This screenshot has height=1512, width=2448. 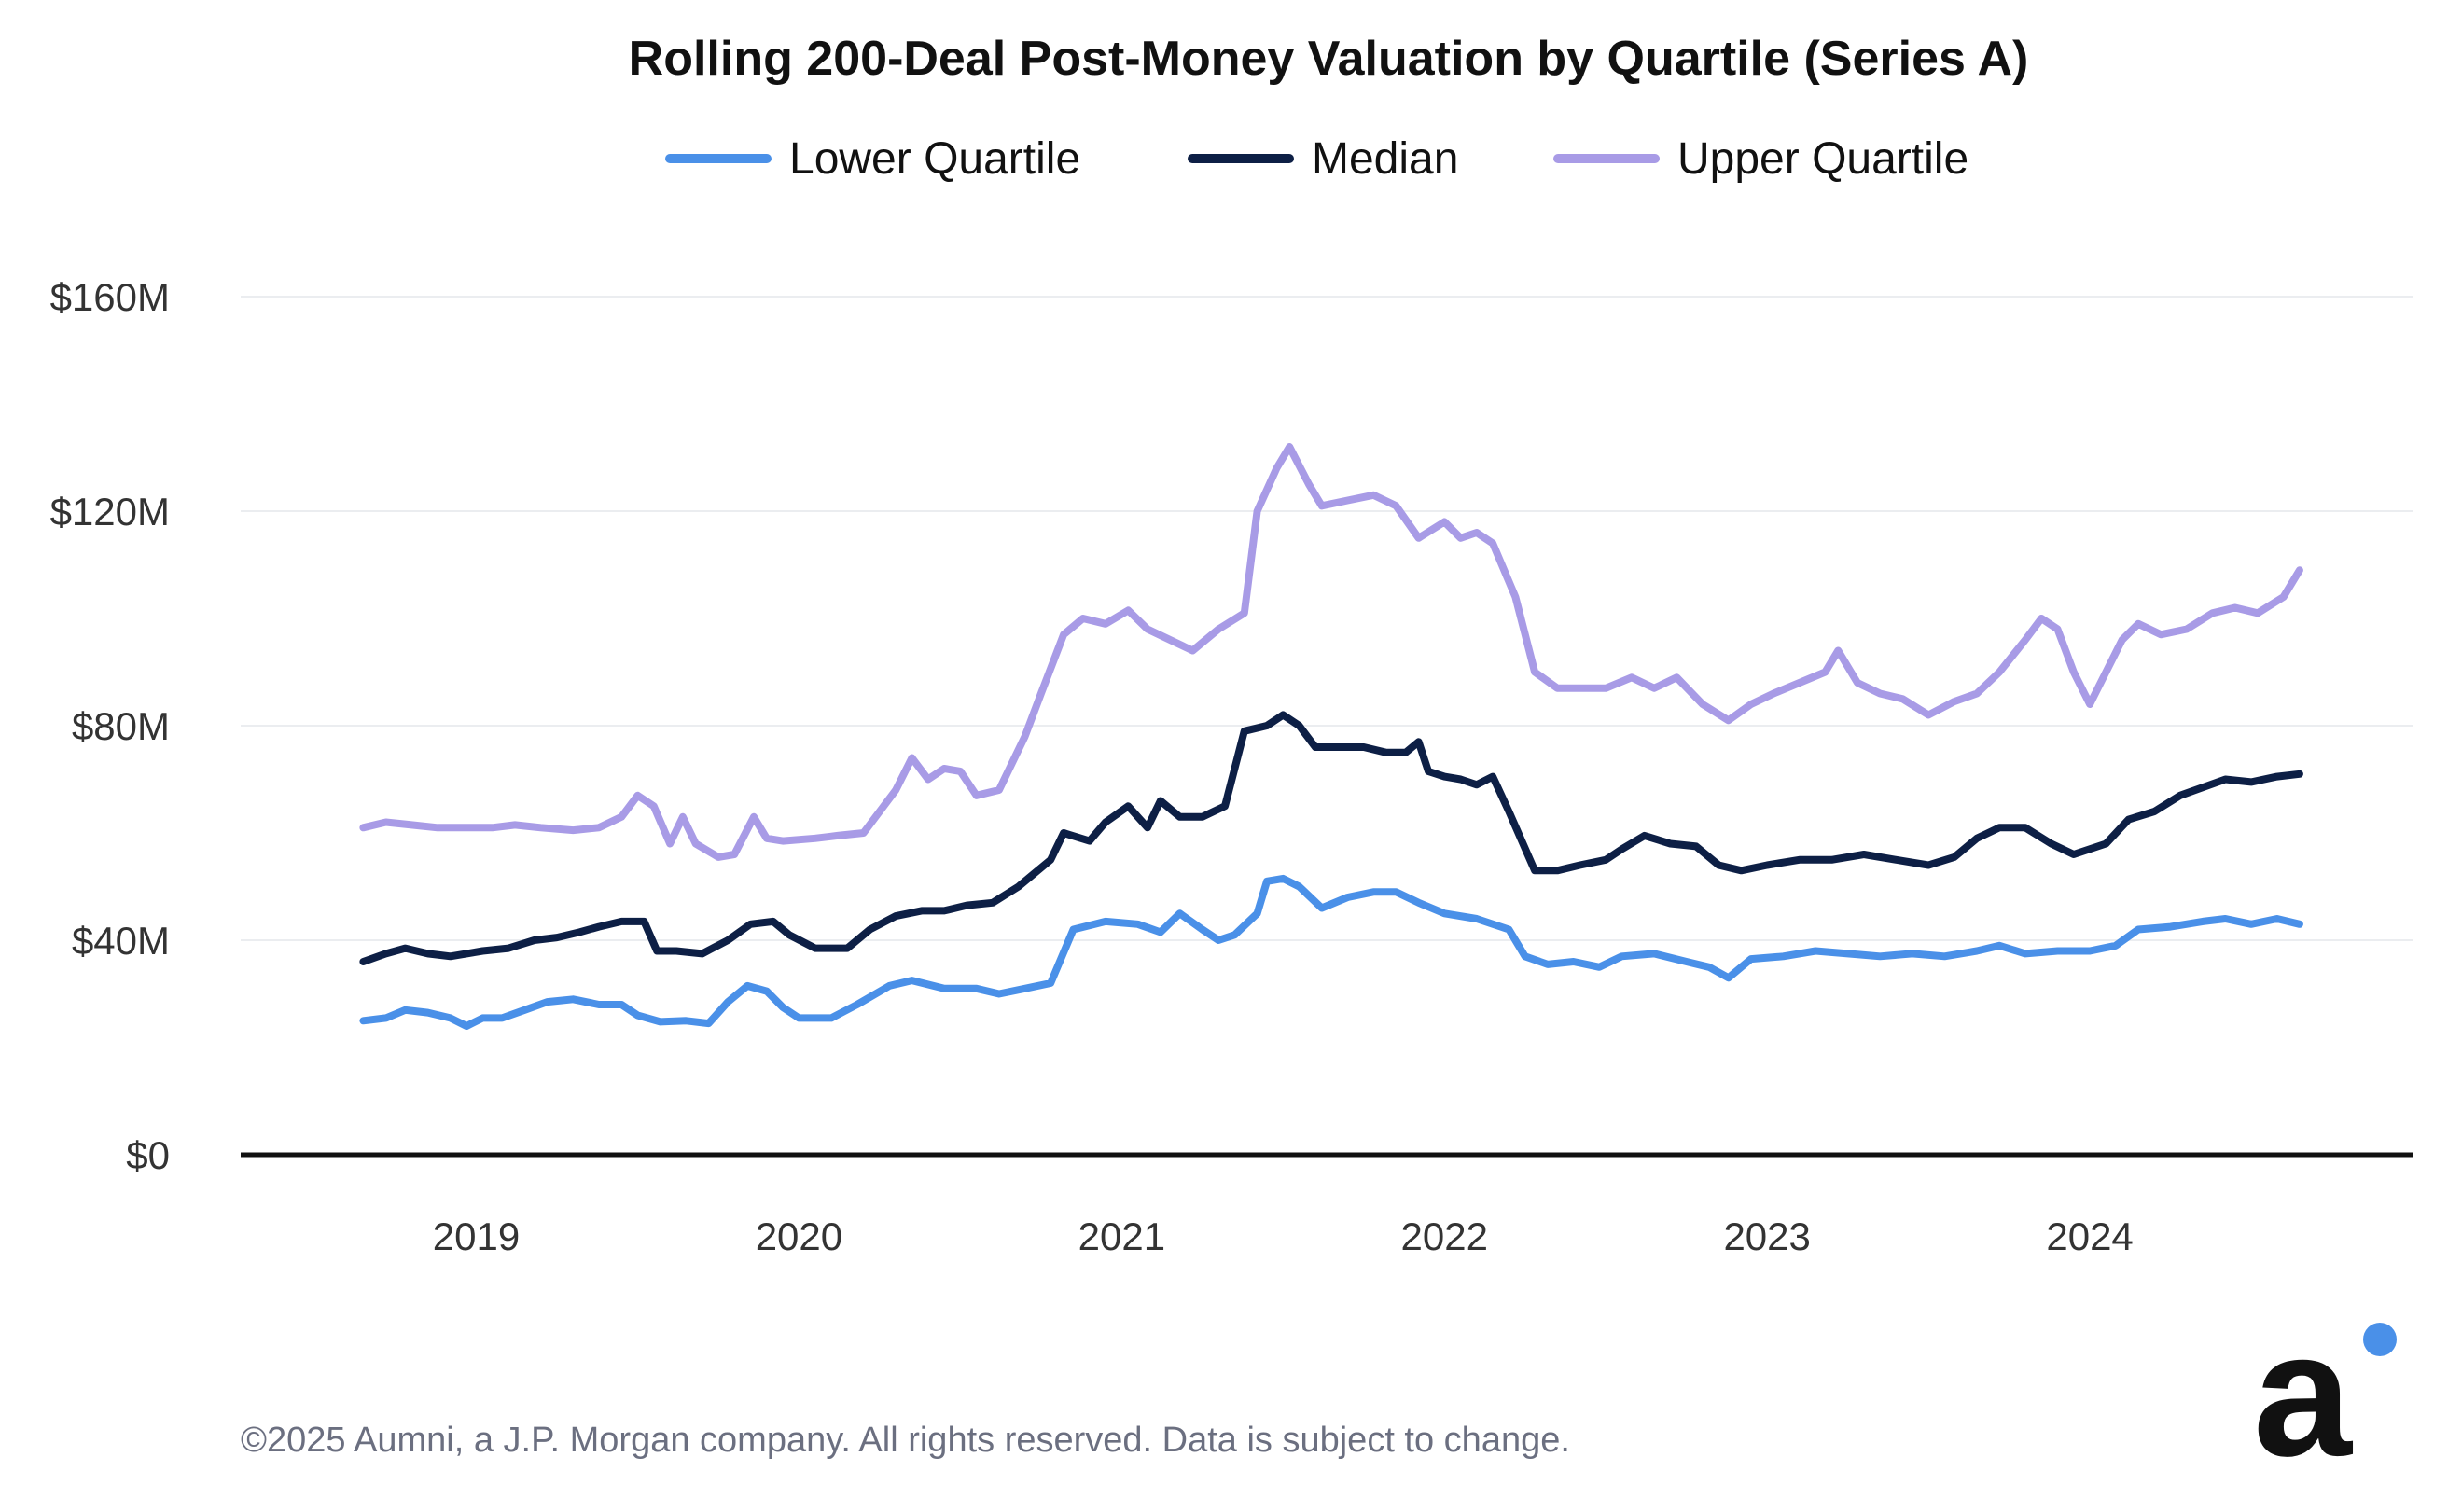 What do you see at coordinates (110, 297) in the screenshot?
I see `y-tick-label: $160M` at bounding box center [110, 297].